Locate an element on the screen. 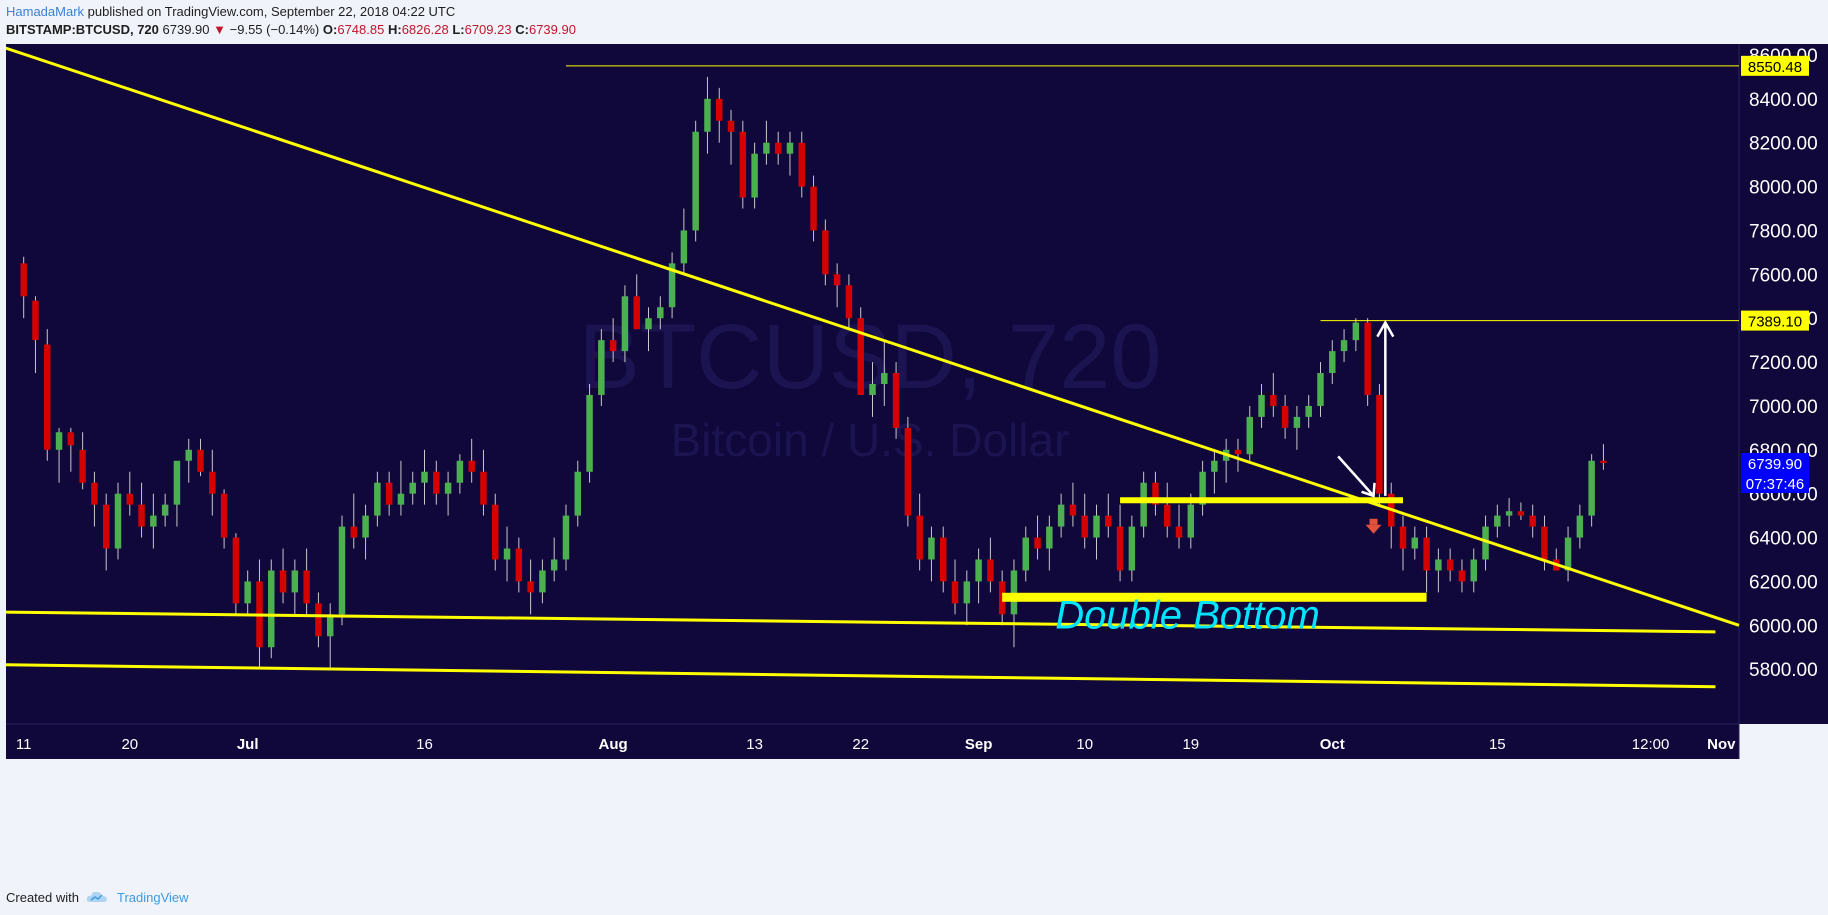 The width and height of the screenshot is (1828, 915). time-axis-background is located at coordinates (872, 741).